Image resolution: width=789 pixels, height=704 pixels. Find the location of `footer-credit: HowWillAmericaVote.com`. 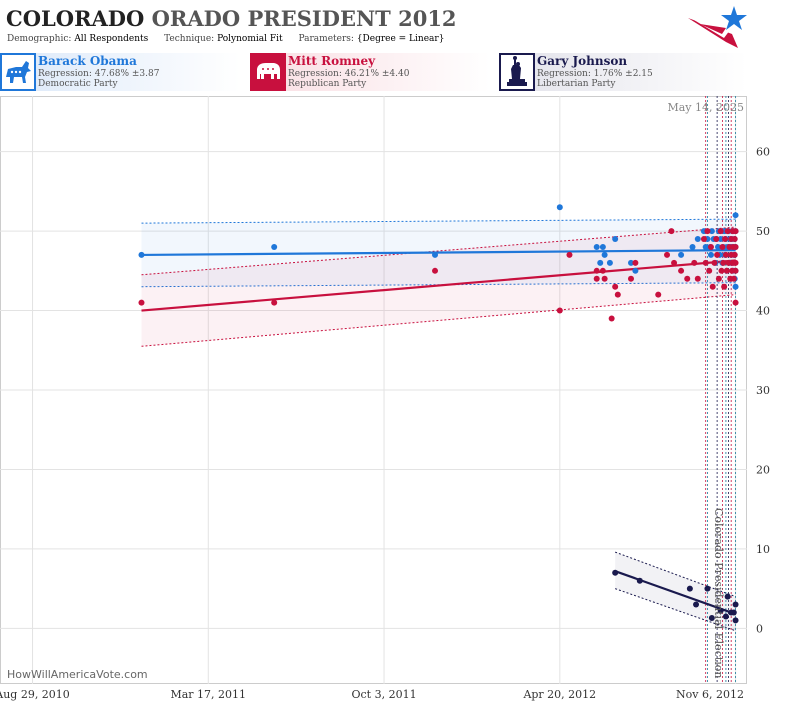

footer-credit: HowWillAmericaVote.com is located at coordinates (77, 674).